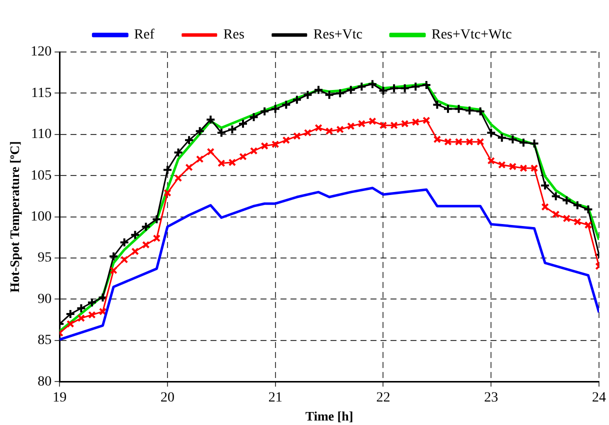  Describe the element at coordinates (275, 398) in the screenshot. I see `x-tick-label: 21` at that location.